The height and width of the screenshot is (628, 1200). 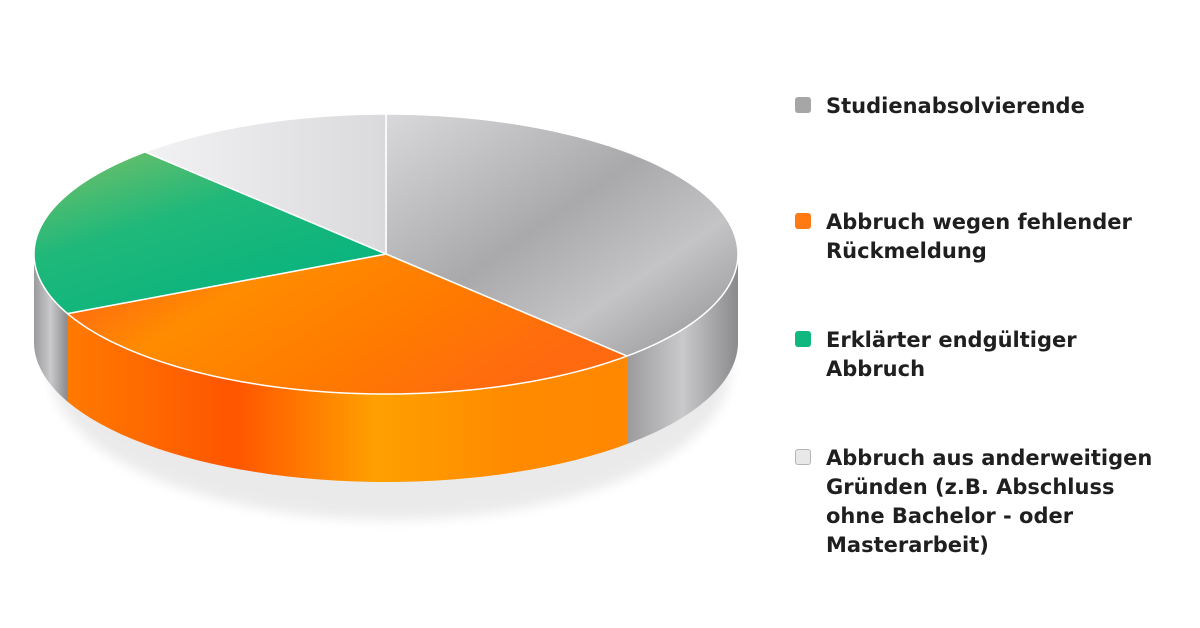 What do you see at coordinates (951, 354) in the screenshot?
I see `legend-label: Erklärter endgültiger Abbruch` at bounding box center [951, 354].